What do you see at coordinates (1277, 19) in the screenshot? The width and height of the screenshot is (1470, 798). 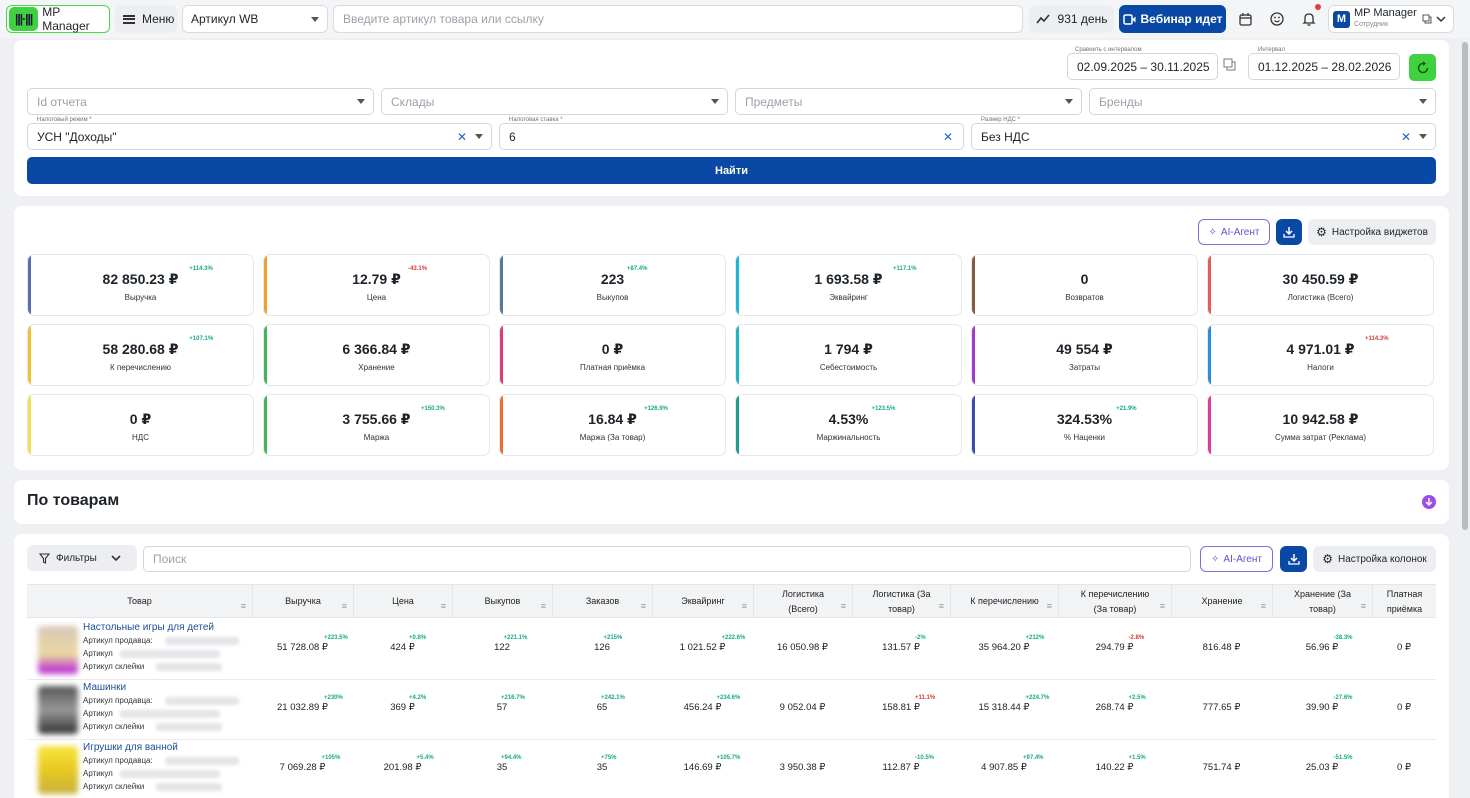 I see `feedback-button` at bounding box center [1277, 19].